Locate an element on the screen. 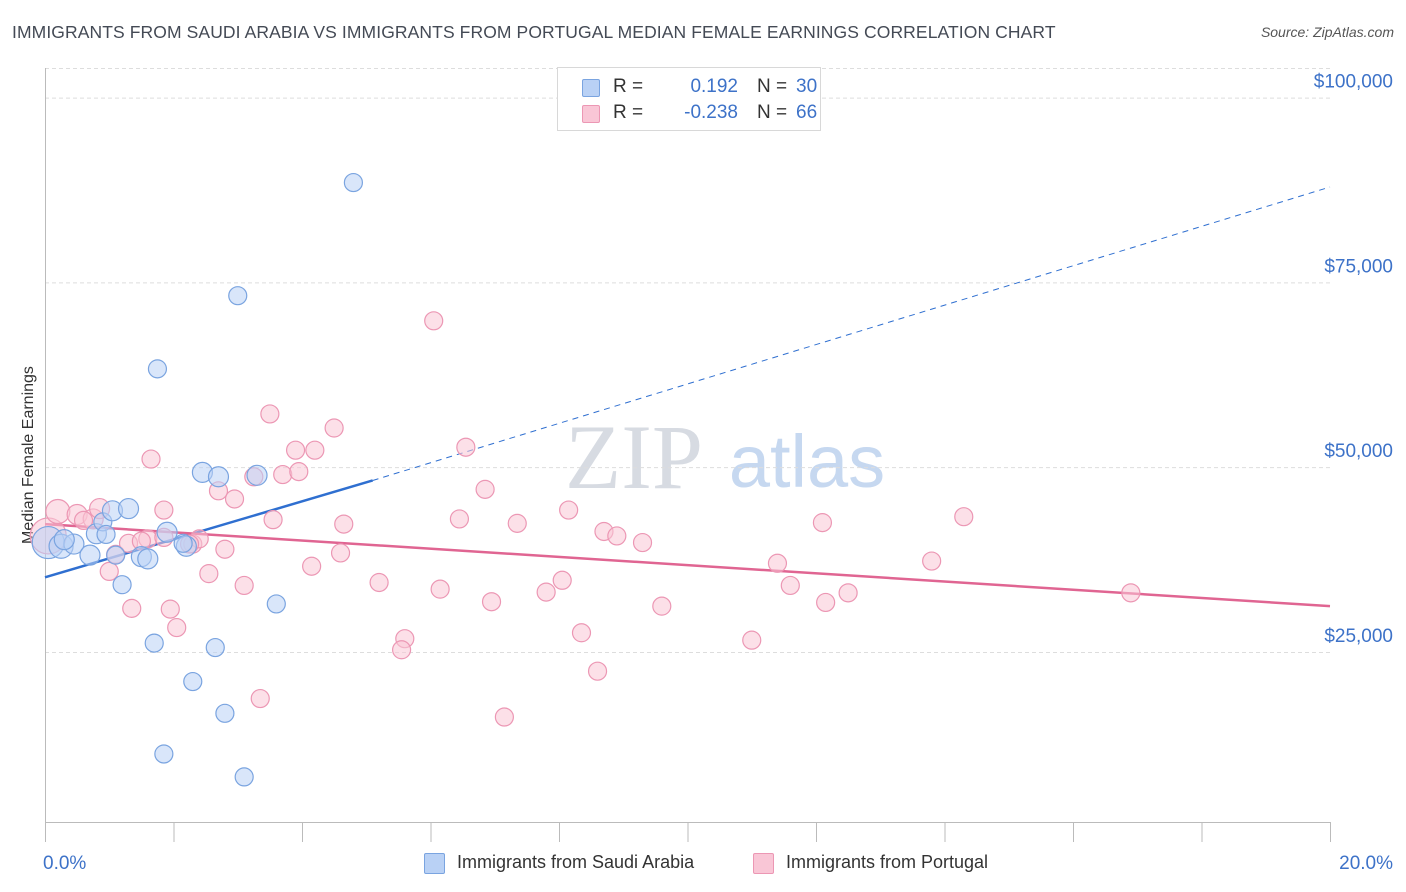  y-tick-label: $25,000 is located at coordinates (1358, 636).